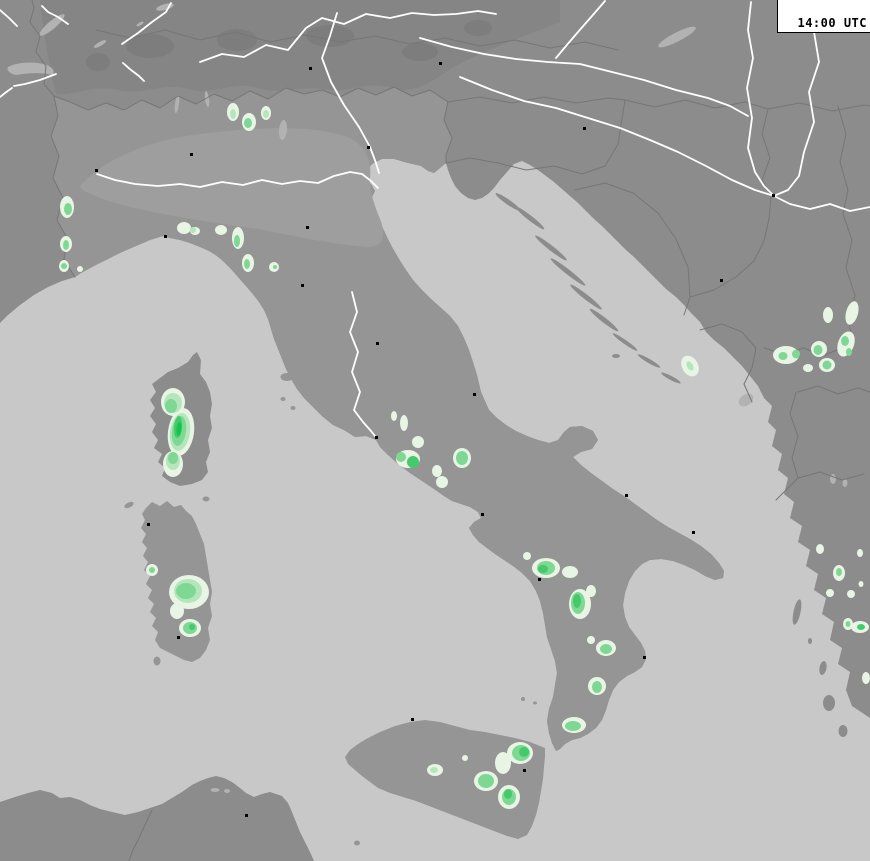 The width and height of the screenshot is (870, 861). Describe the element at coordinates (52, 25) in the screenshot. I see `lake-neuchatel` at that location.